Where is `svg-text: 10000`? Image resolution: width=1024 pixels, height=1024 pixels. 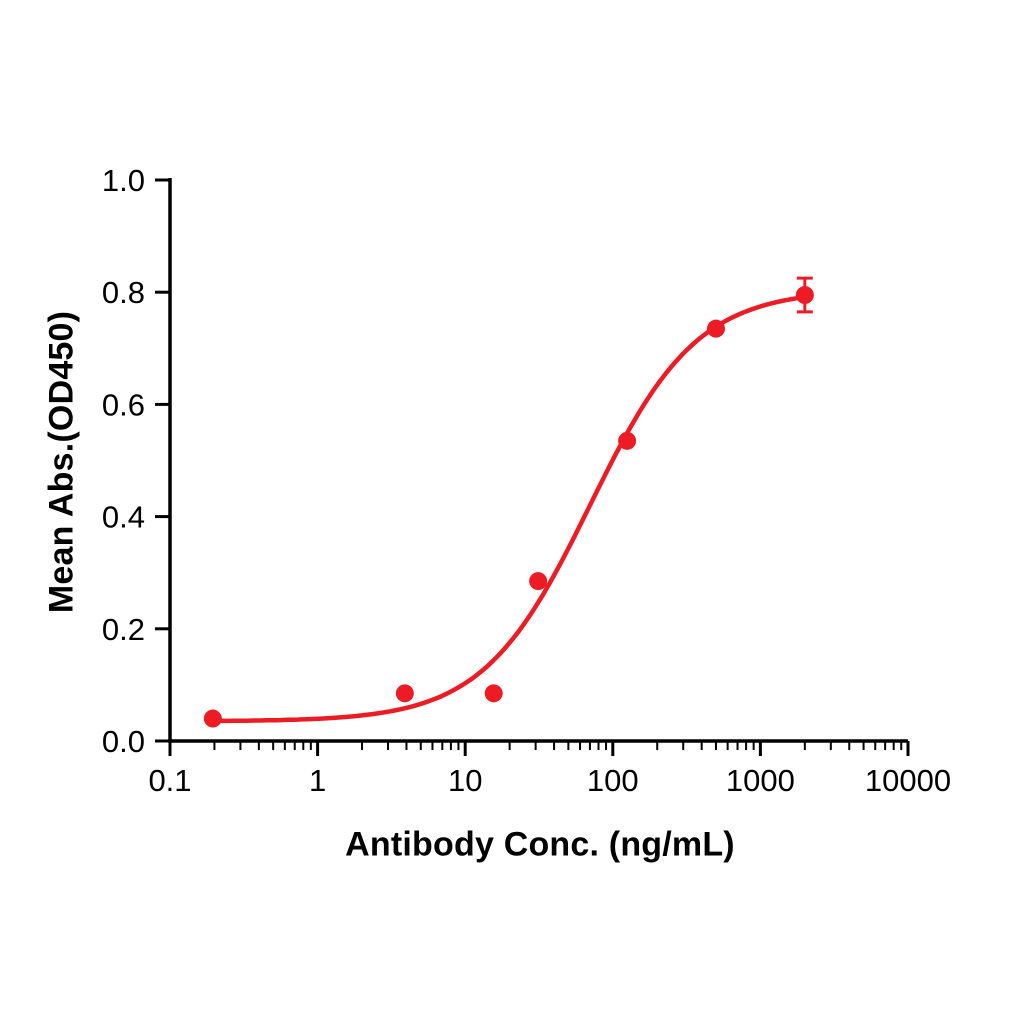
svg-text: 10000 is located at coordinates (908, 780).